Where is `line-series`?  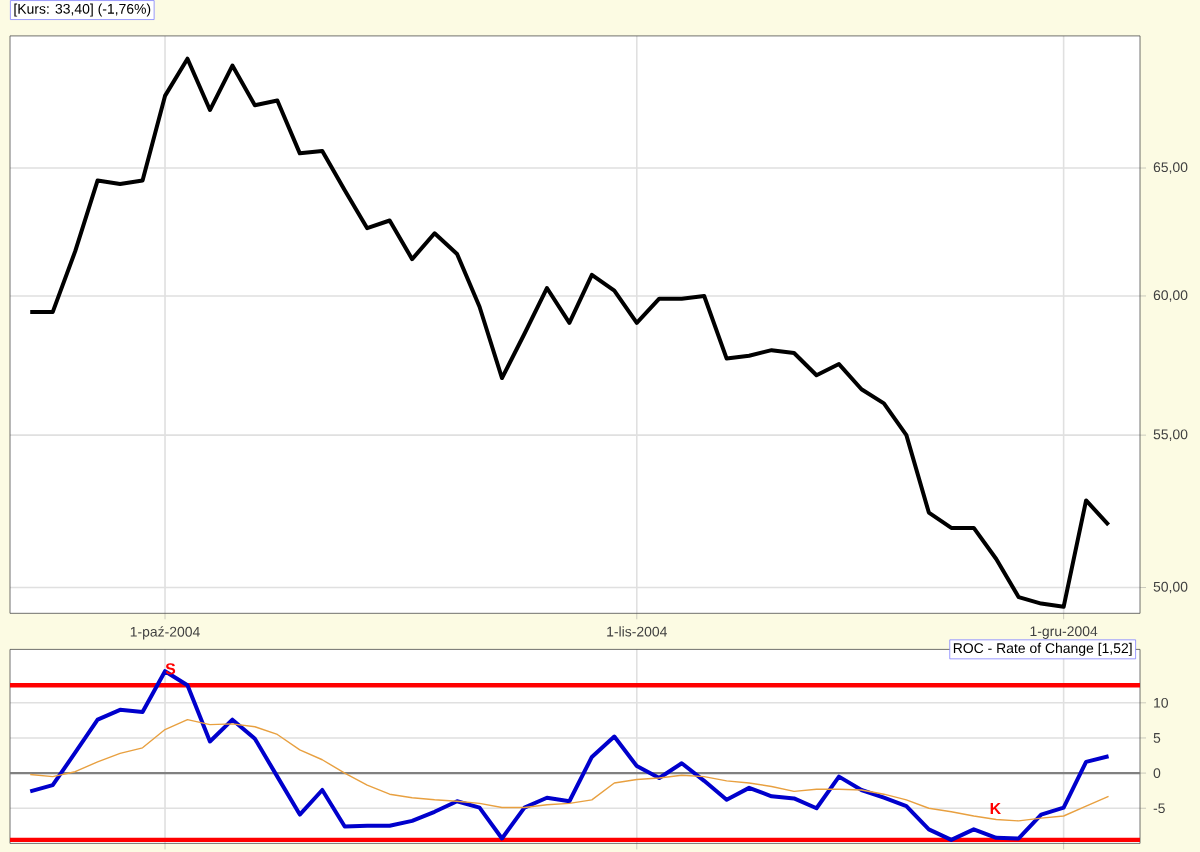
line-series is located at coordinates (569, 770).